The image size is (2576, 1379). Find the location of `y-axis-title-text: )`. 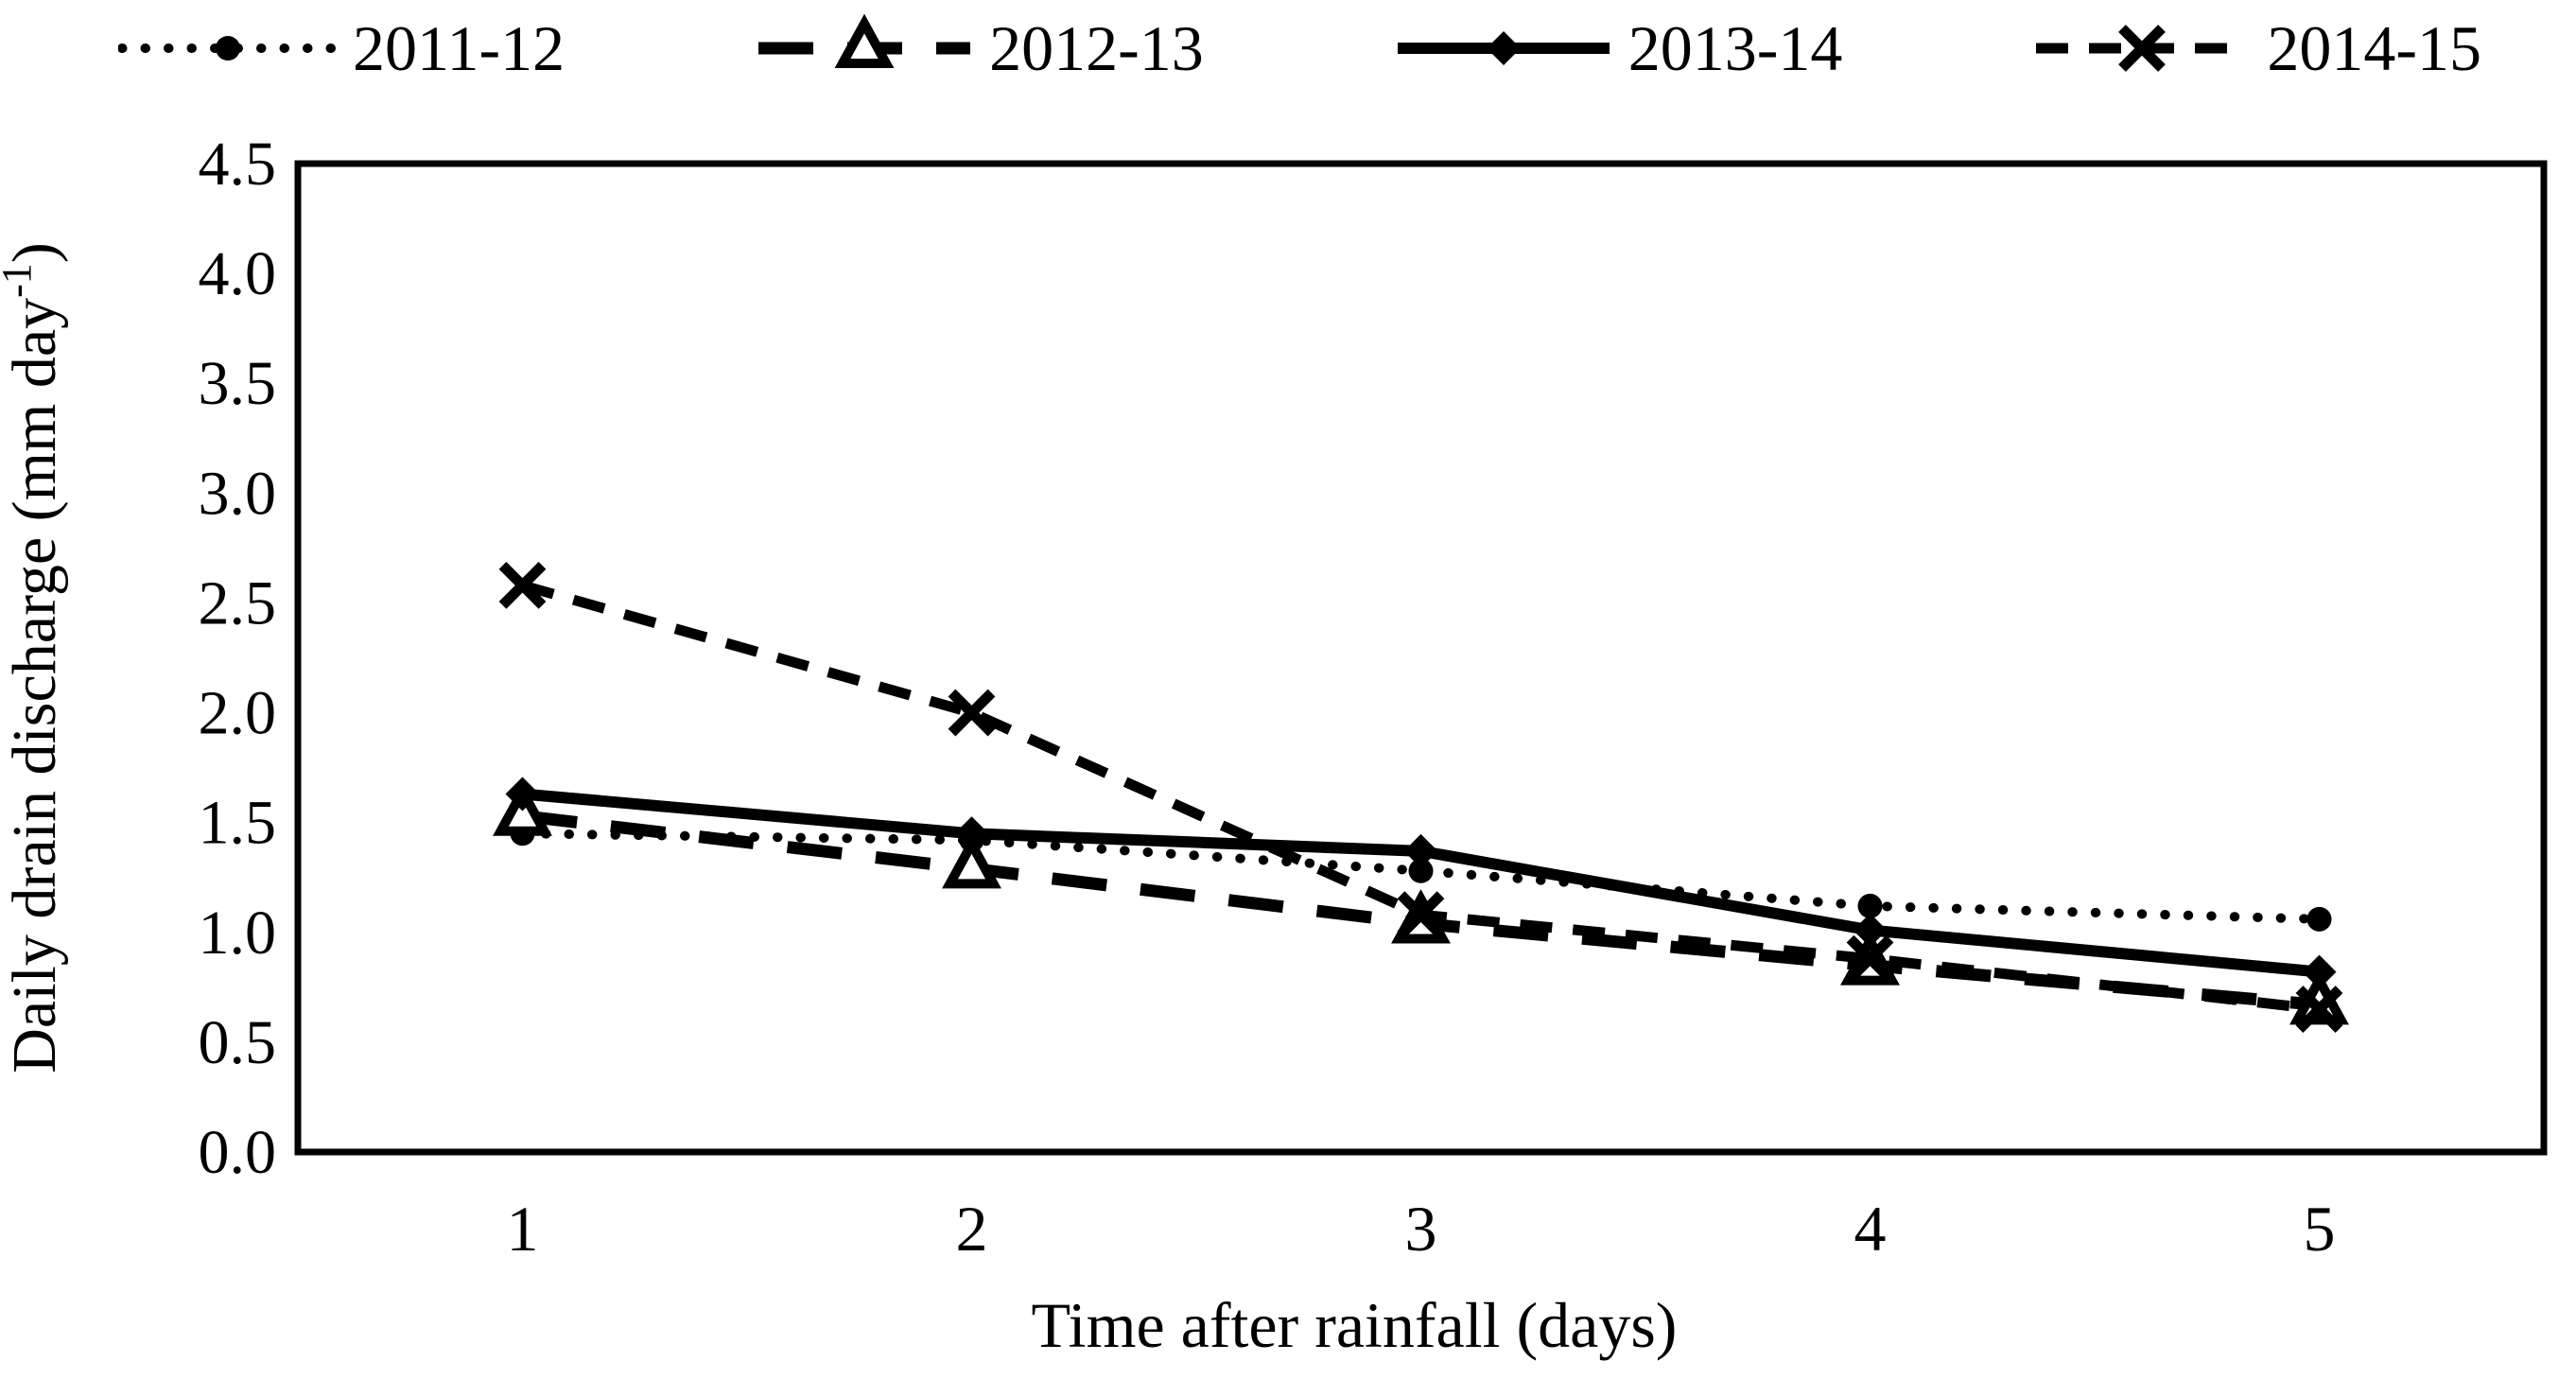

y-axis-title-text: ) is located at coordinates (34, 252).